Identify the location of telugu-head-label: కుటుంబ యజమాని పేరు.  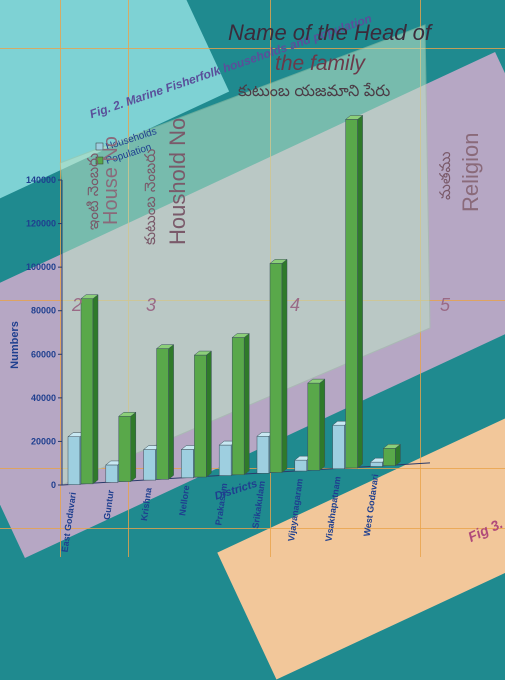
(314, 91).